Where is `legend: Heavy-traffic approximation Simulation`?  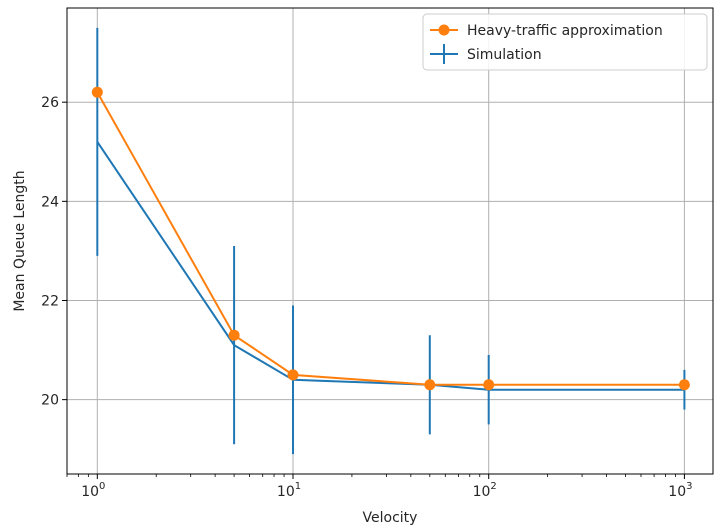 legend: Heavy-traffic approximation Simulation is located at coordinates (565, 42).